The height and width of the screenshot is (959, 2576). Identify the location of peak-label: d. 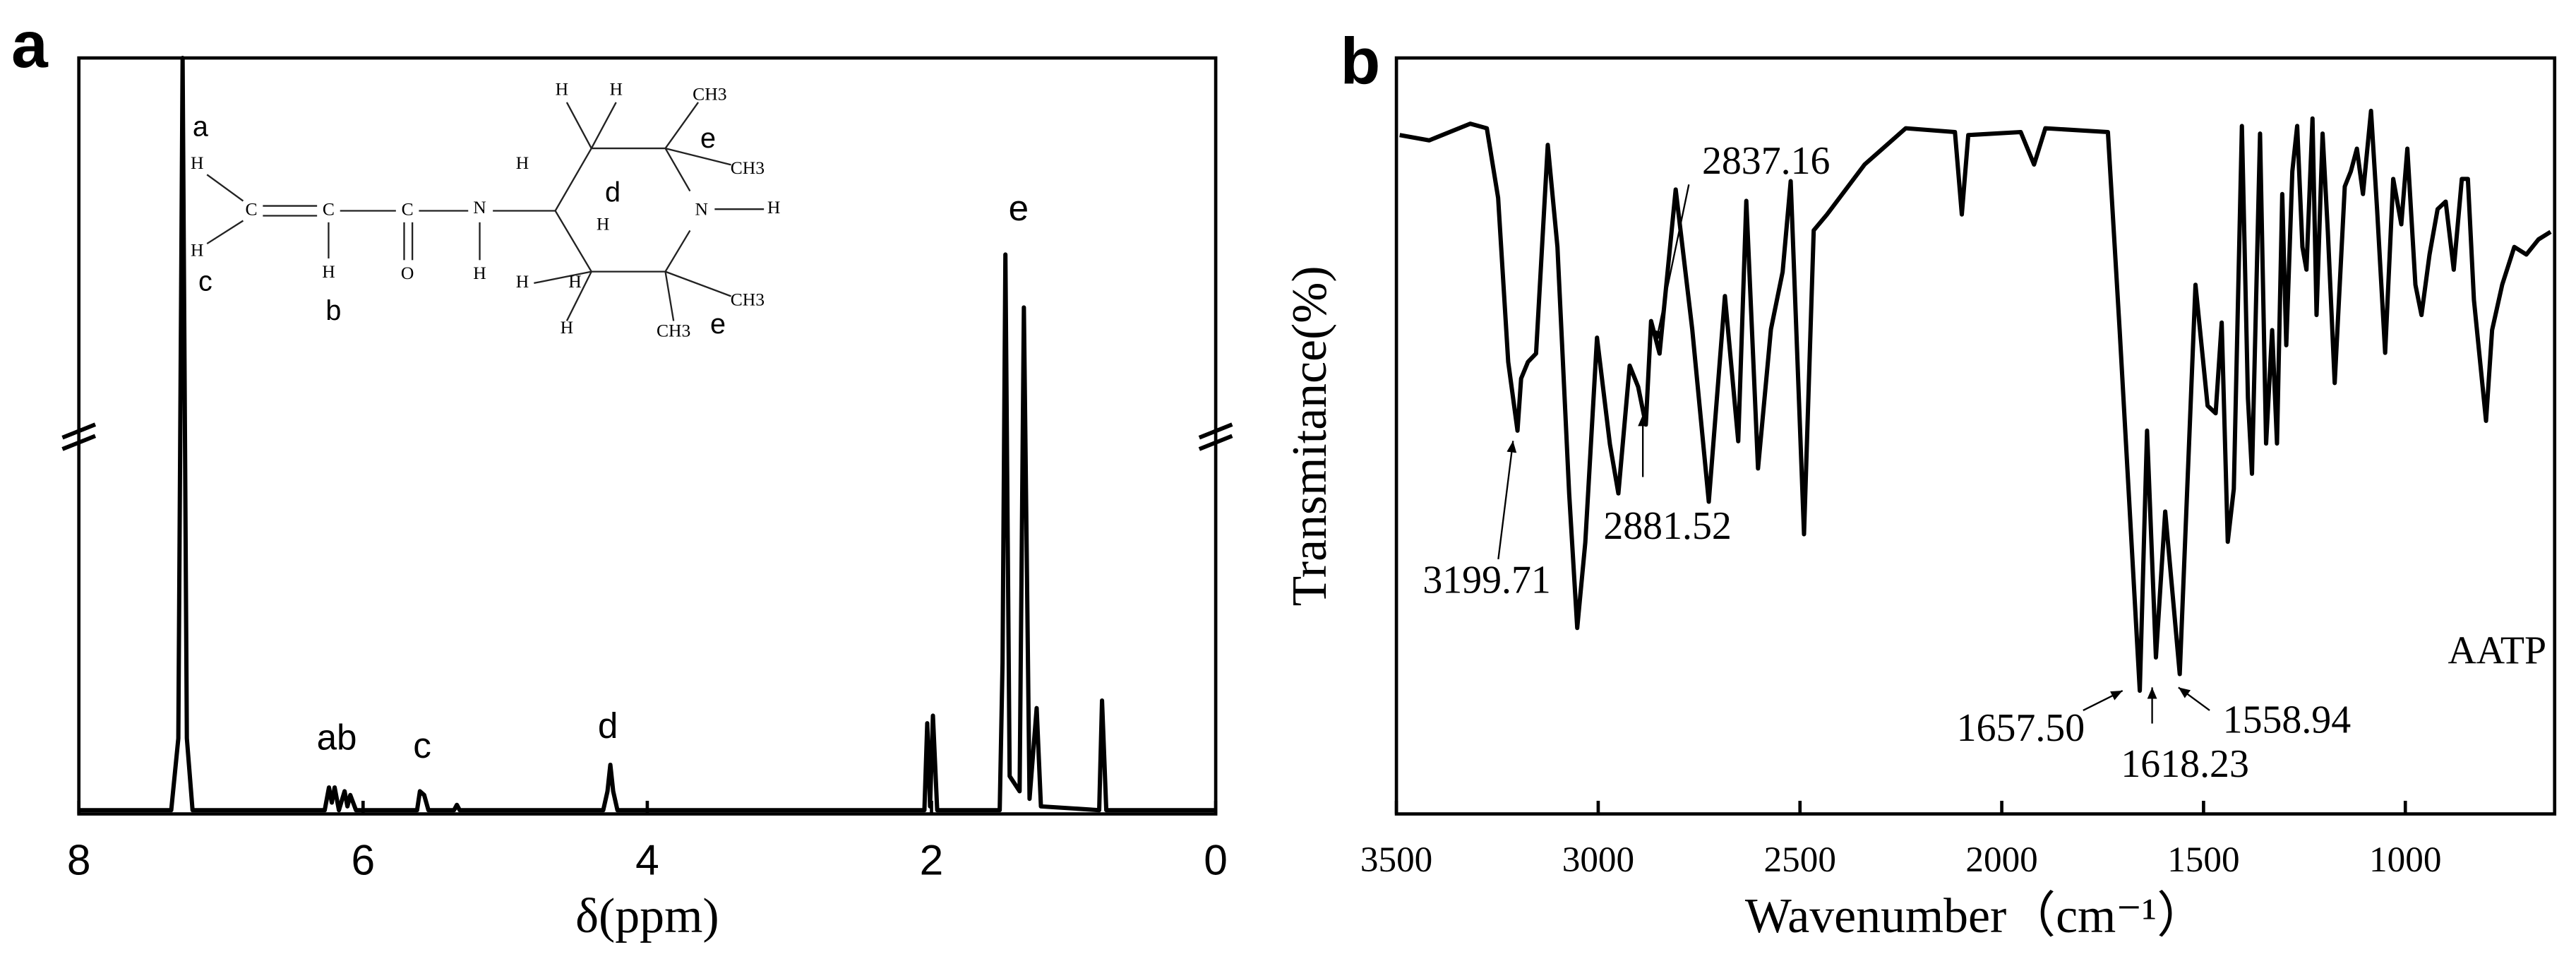
(608, 725).